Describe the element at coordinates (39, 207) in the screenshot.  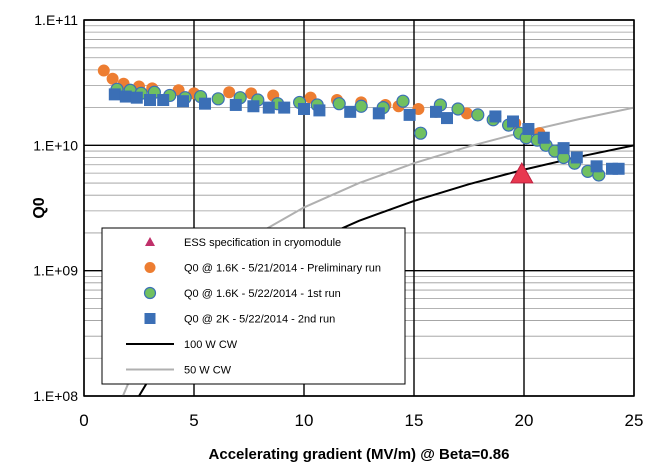
I see `y-axis-title: Q0` at that location.